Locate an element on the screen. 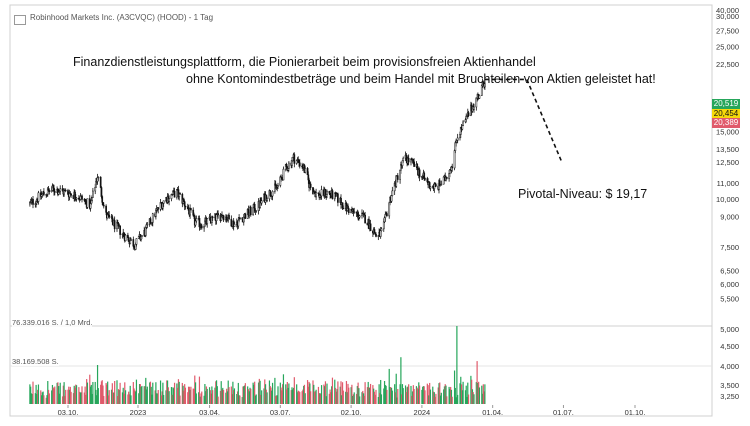 The height and width of the screenshot is (426, 750). y-tick-label: 22,500 is located at coordinates (727, 64).